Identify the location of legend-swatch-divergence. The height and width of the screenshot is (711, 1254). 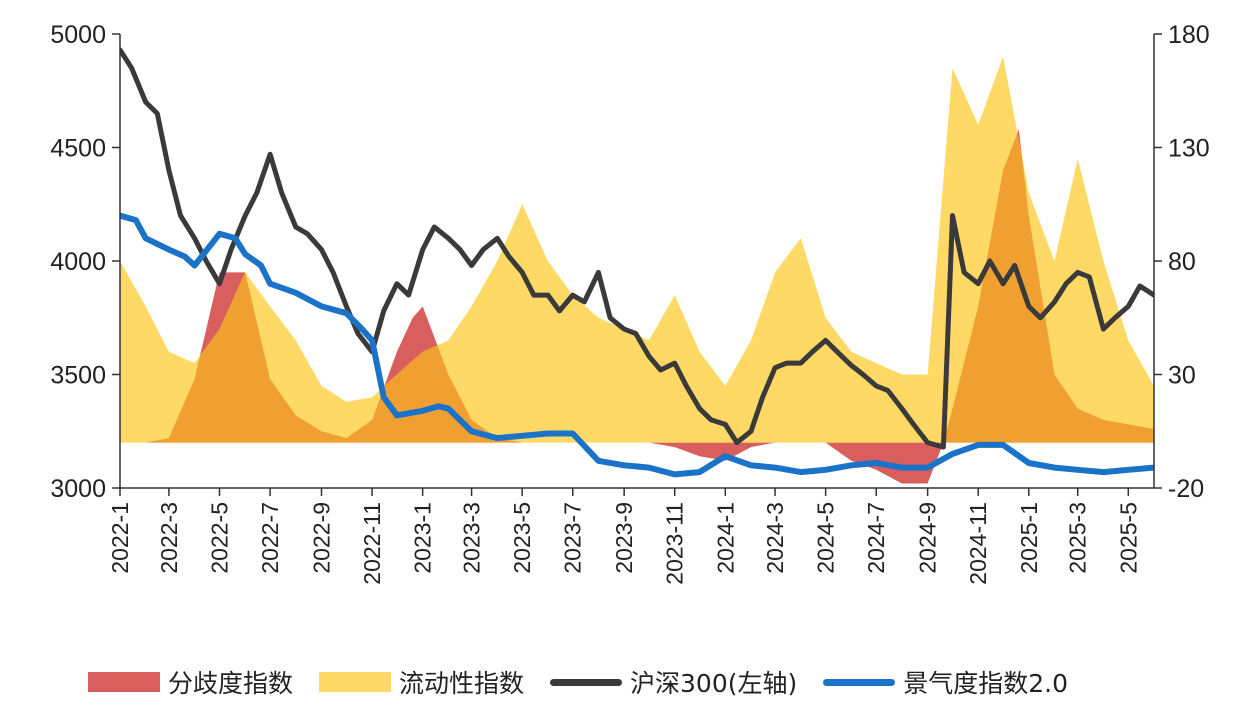
(124, 682).